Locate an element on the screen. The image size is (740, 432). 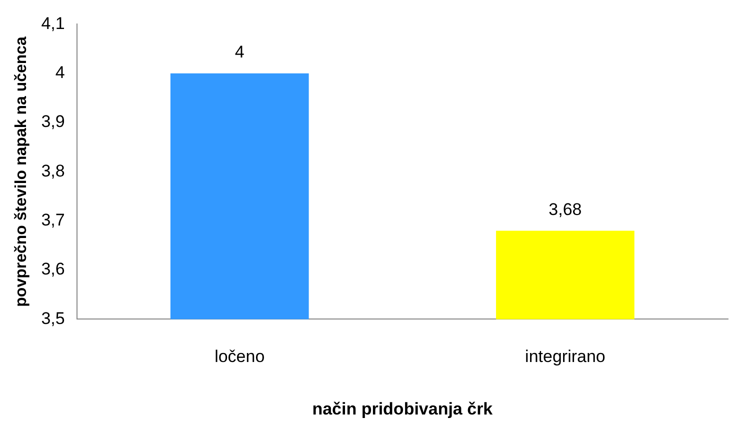
y-tick-label: 3,5 is located at coordinates (53, 318).